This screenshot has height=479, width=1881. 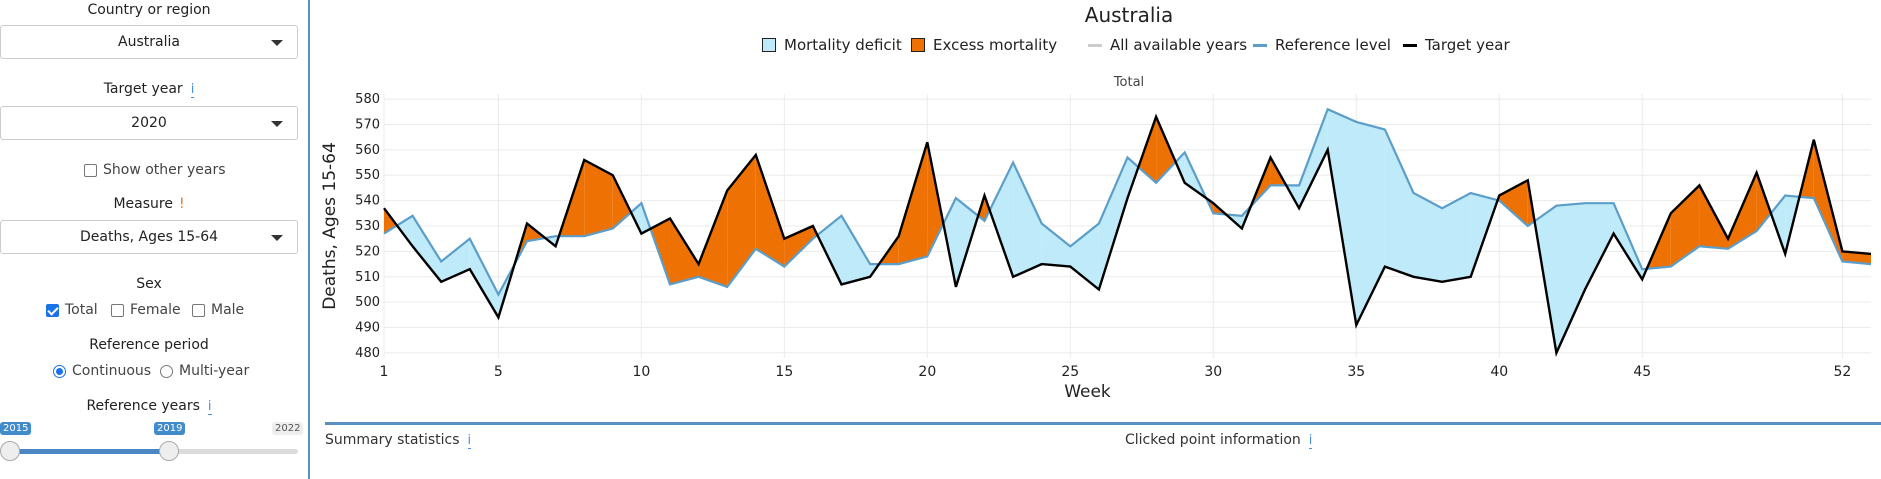 I want to click on slider-end-handle, so click(x=169, y=451).